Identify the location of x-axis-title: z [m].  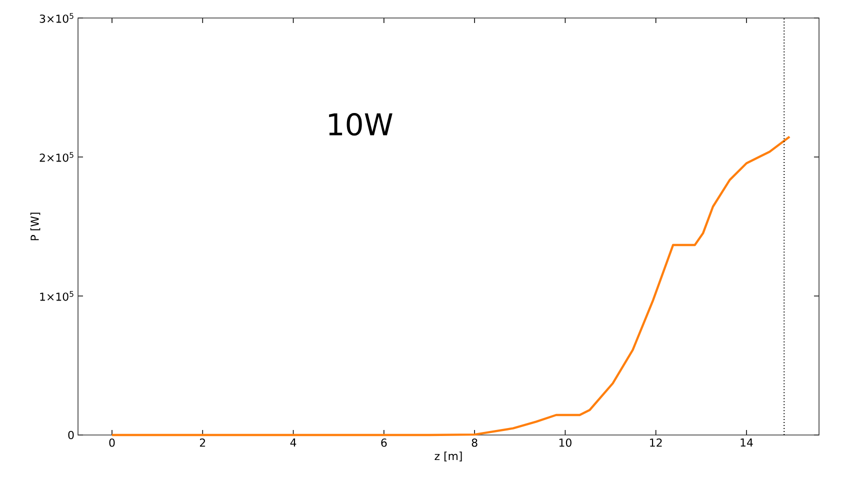
(448, 457).